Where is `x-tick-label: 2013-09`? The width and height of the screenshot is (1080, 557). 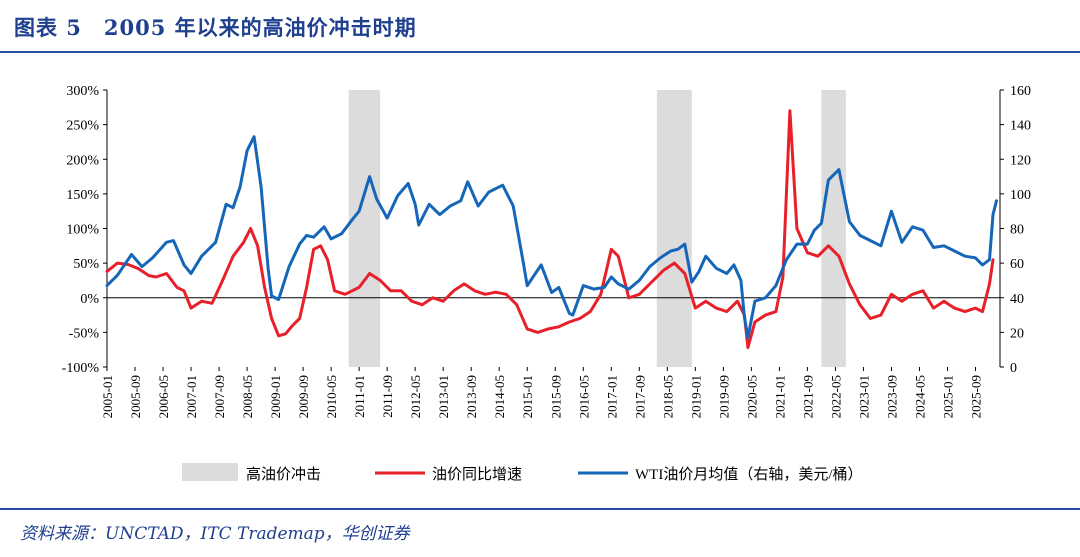 x-tick-label: 2013-09 is located at coordinates (471, 396).